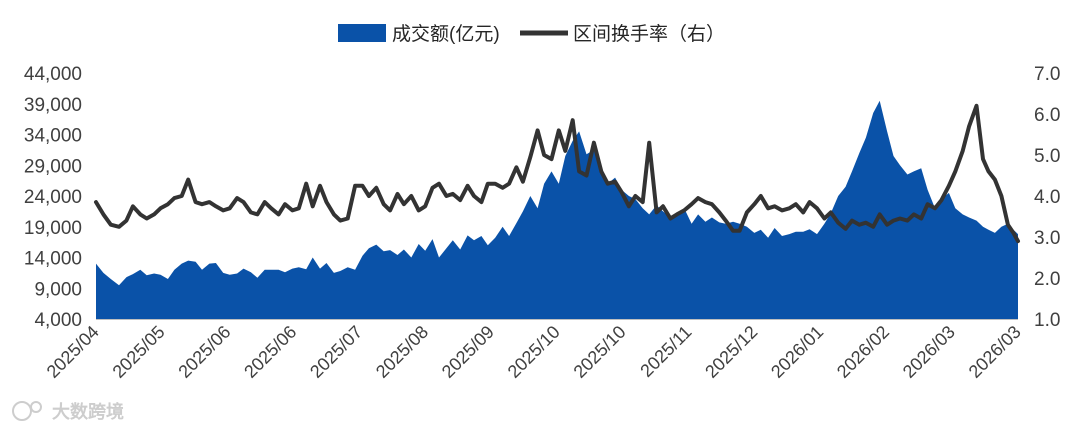 This screenshot has width=1080, height=436. What do you see at coordinates (53, 136) in the screenshot?
I see `y-left-tick-label: 34,000` at bounding box center [53, 136].